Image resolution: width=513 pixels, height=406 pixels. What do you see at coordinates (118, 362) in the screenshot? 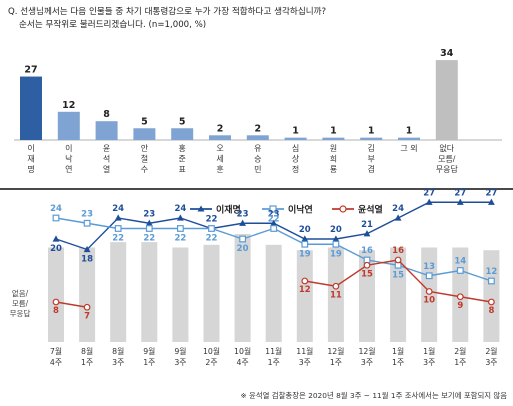
I see `x-axis-label-3: 3주` at bounding box center [118, 362].